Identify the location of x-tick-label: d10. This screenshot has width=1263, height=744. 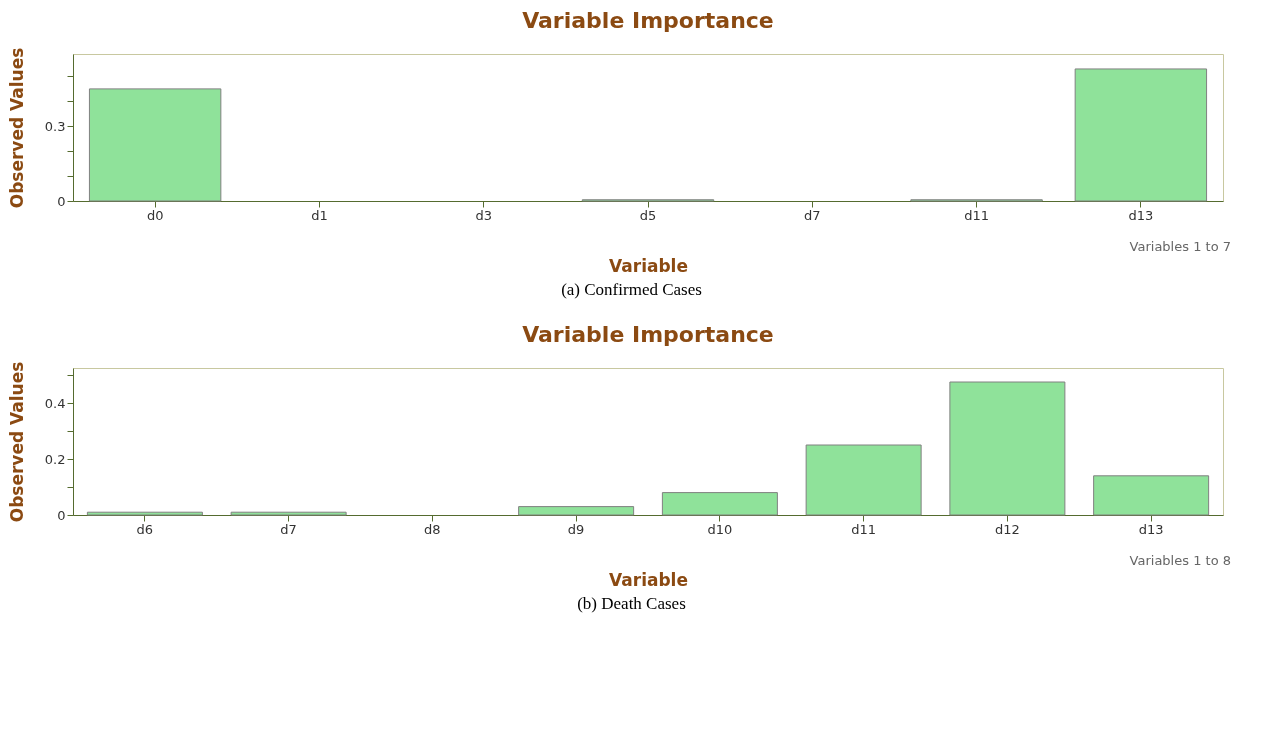
(720, 529).